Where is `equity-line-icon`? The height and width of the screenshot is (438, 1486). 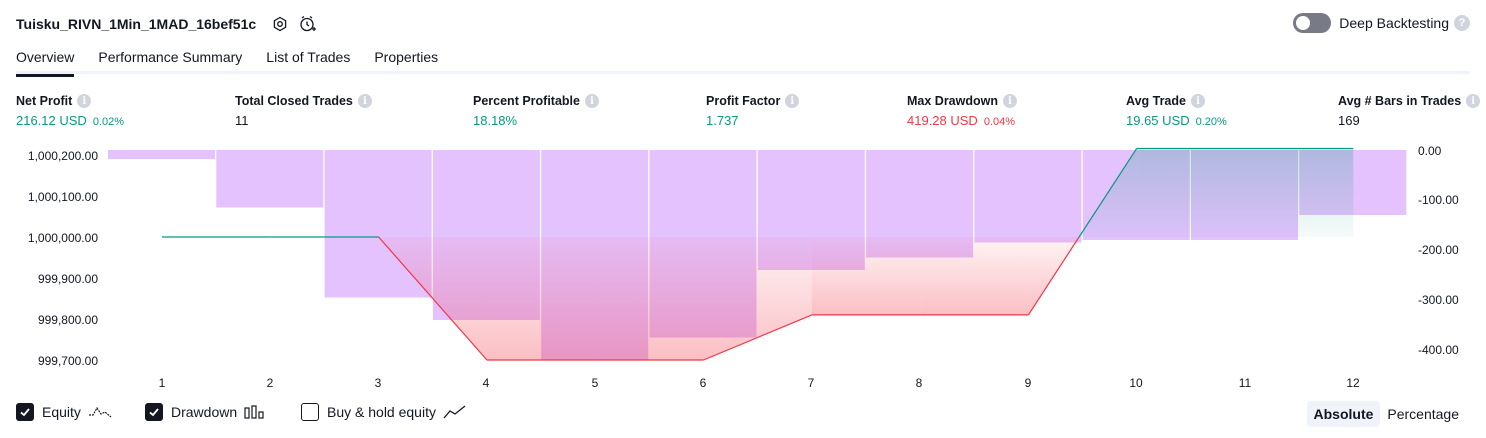 equity-line-icon is located at coordinates (100, 412).